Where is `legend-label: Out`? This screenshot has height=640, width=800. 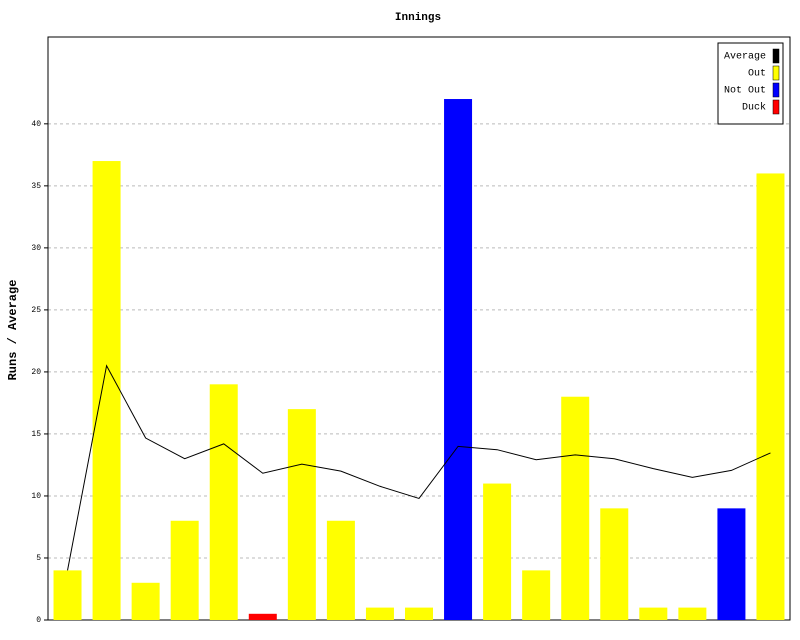
legend-label: Out is located at coordinates (757, 74).